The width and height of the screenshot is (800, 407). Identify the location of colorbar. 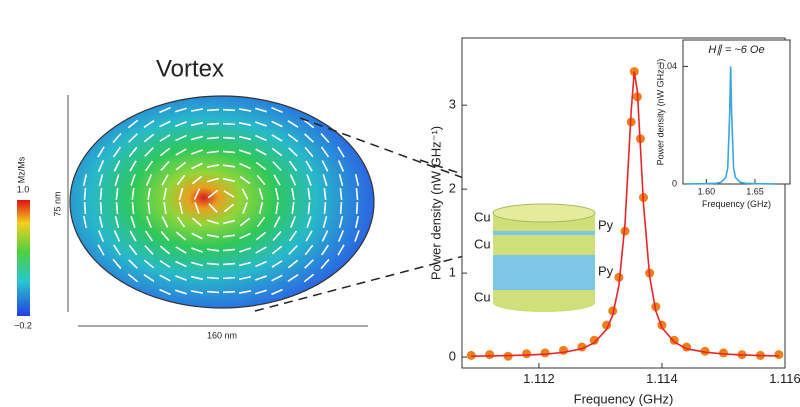
(23, 258).